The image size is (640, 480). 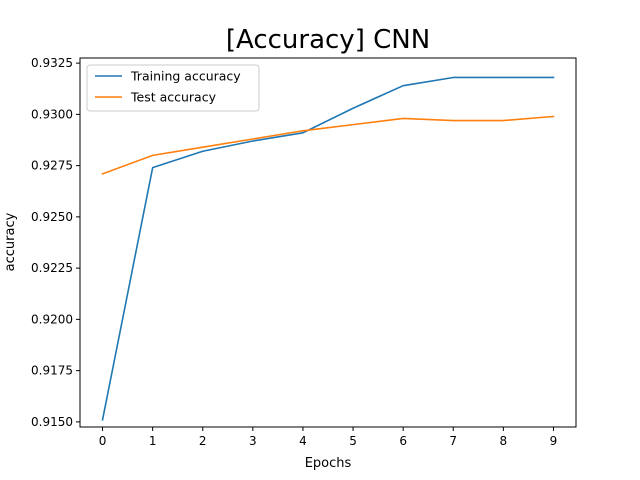 I want to click on x-tick-label: 4, so click(x=303, y=441).